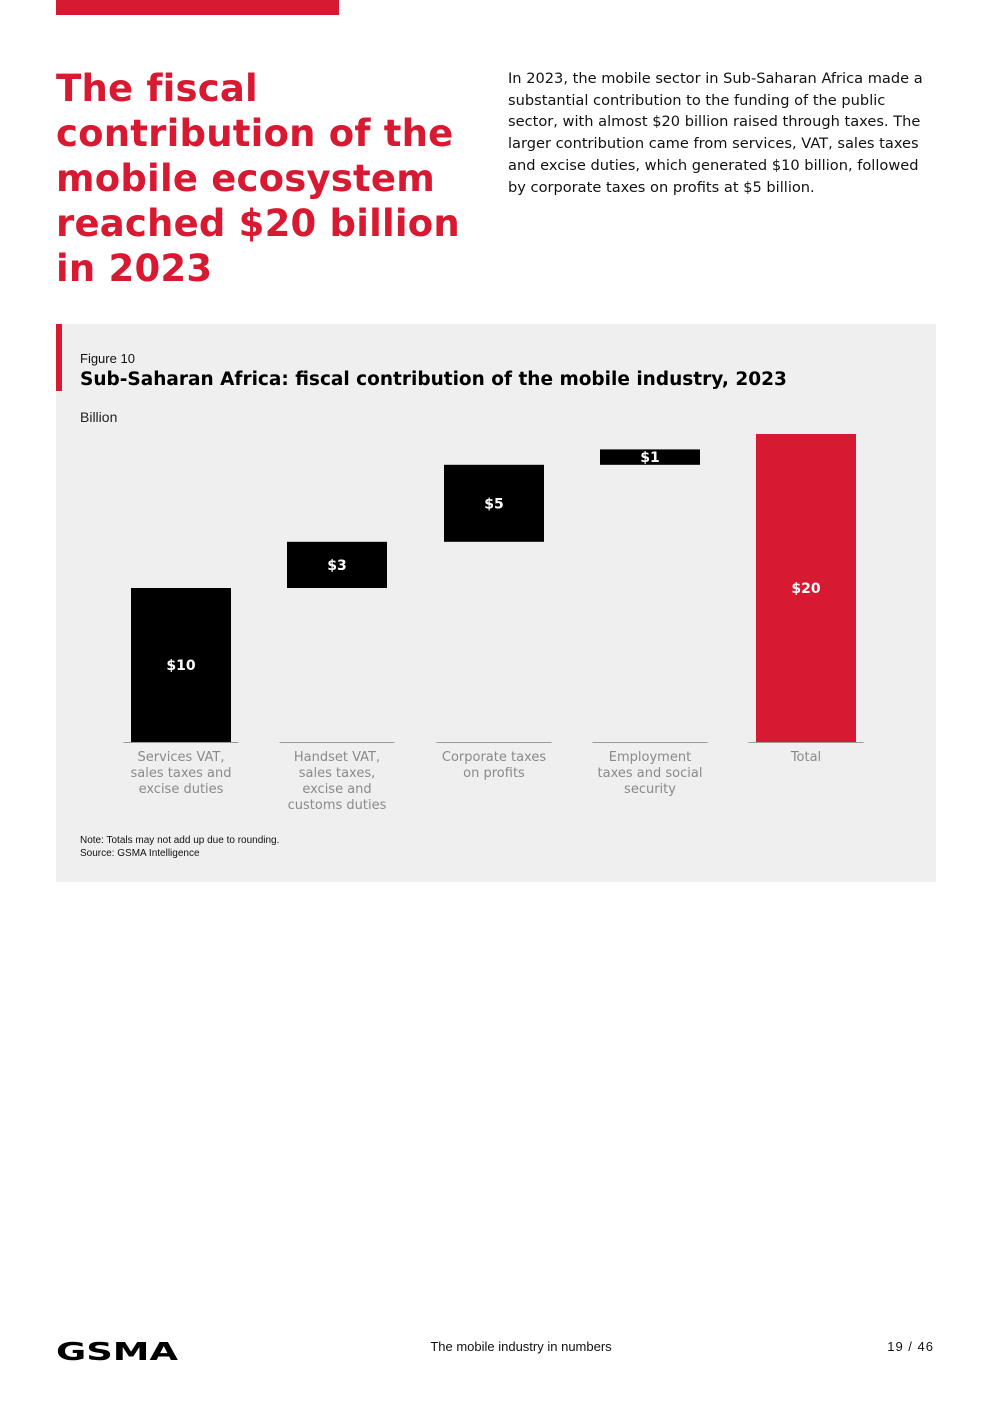 The height and width of the screenshot is (1403, 992). I want to click on category-label-line: excise duties, so click(181, 789).